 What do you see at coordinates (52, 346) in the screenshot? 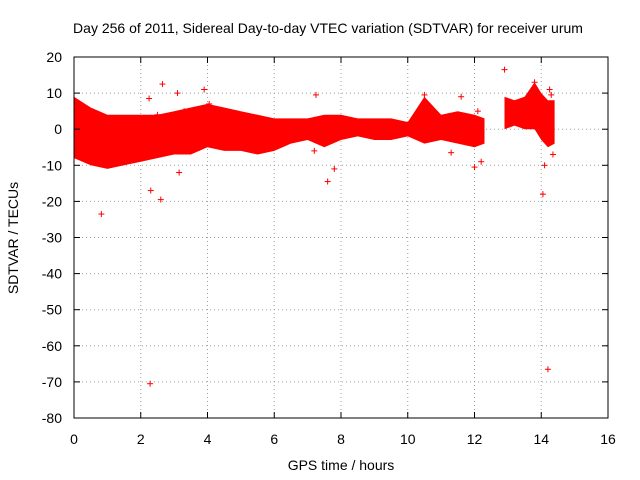
I see `y-tick-label: -60` at bounding box center [52, 346].